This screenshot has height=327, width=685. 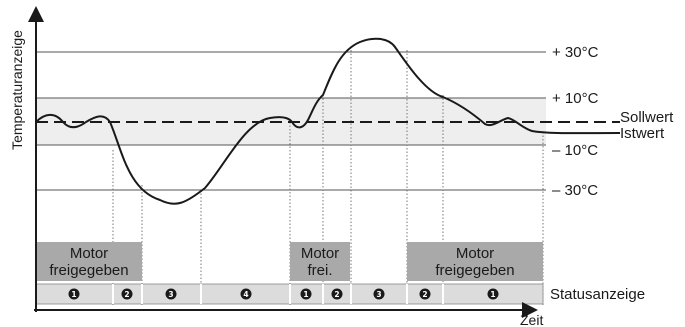 I want to click on x-axis-title: Zeit, so click(x=531, y=319).